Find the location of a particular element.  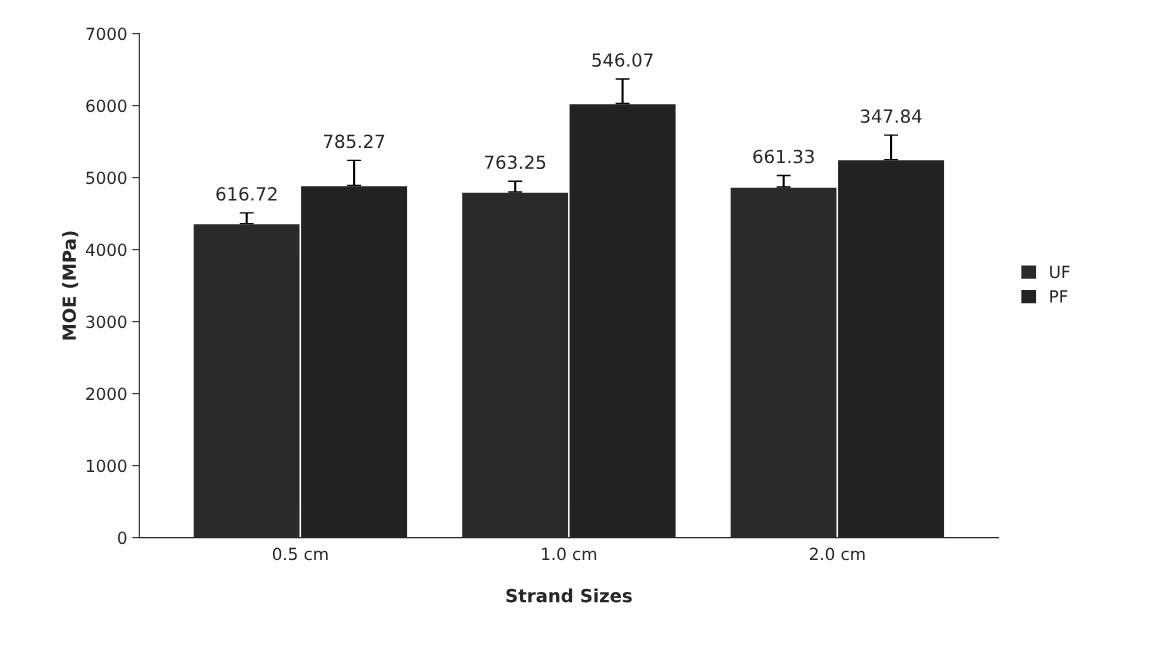

annotation: 661.33 is located at coordinates (783, 156).